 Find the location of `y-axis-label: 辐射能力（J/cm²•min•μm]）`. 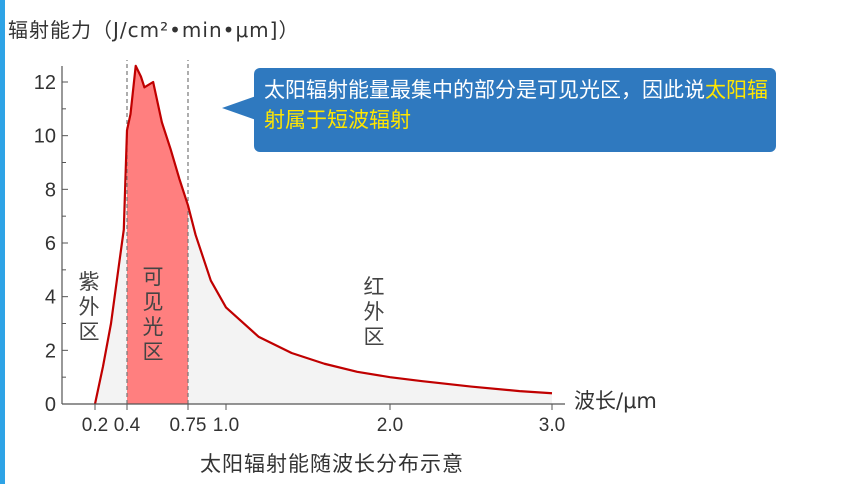

y-axis-label: 辐射能力（J/cm²•min•μm]） is located at coordinates (154, 30).